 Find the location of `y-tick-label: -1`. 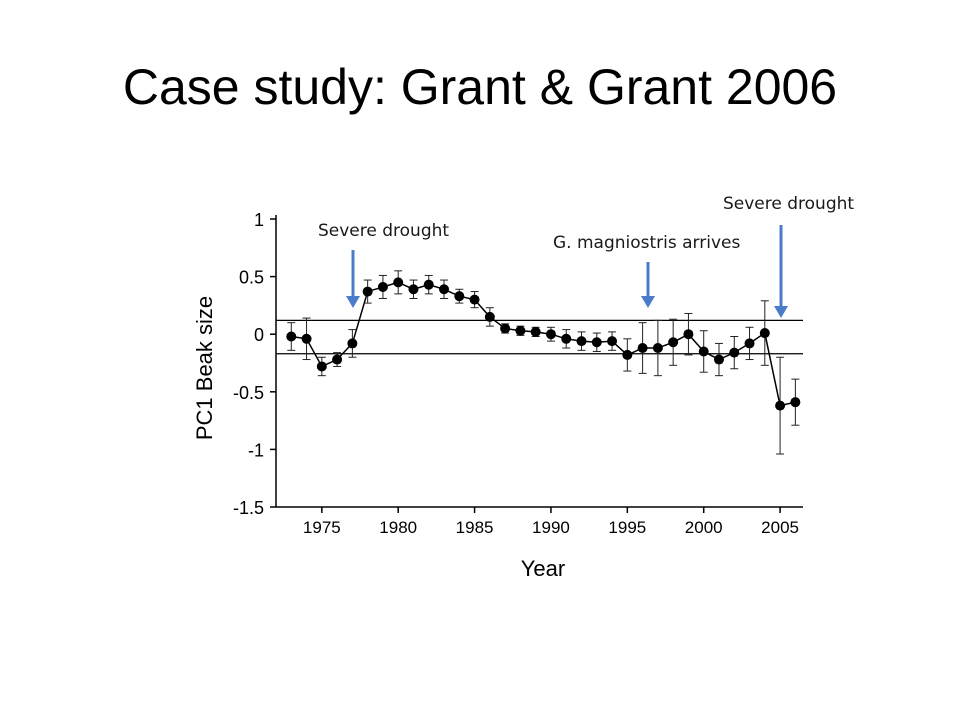

y-tick-label: -1 is located at coordinates (256, 450).